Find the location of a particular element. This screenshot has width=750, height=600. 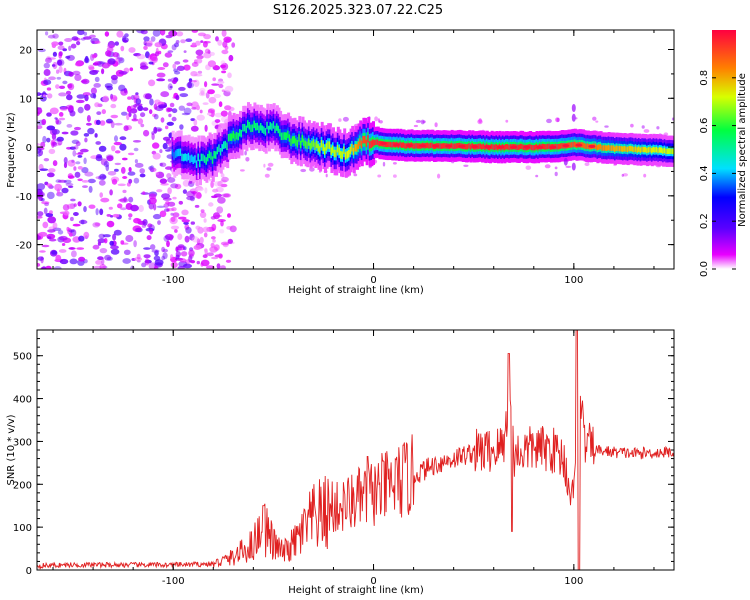

colorbar-label: Normalized spectral amplitude is located at coordinates (742, 150).